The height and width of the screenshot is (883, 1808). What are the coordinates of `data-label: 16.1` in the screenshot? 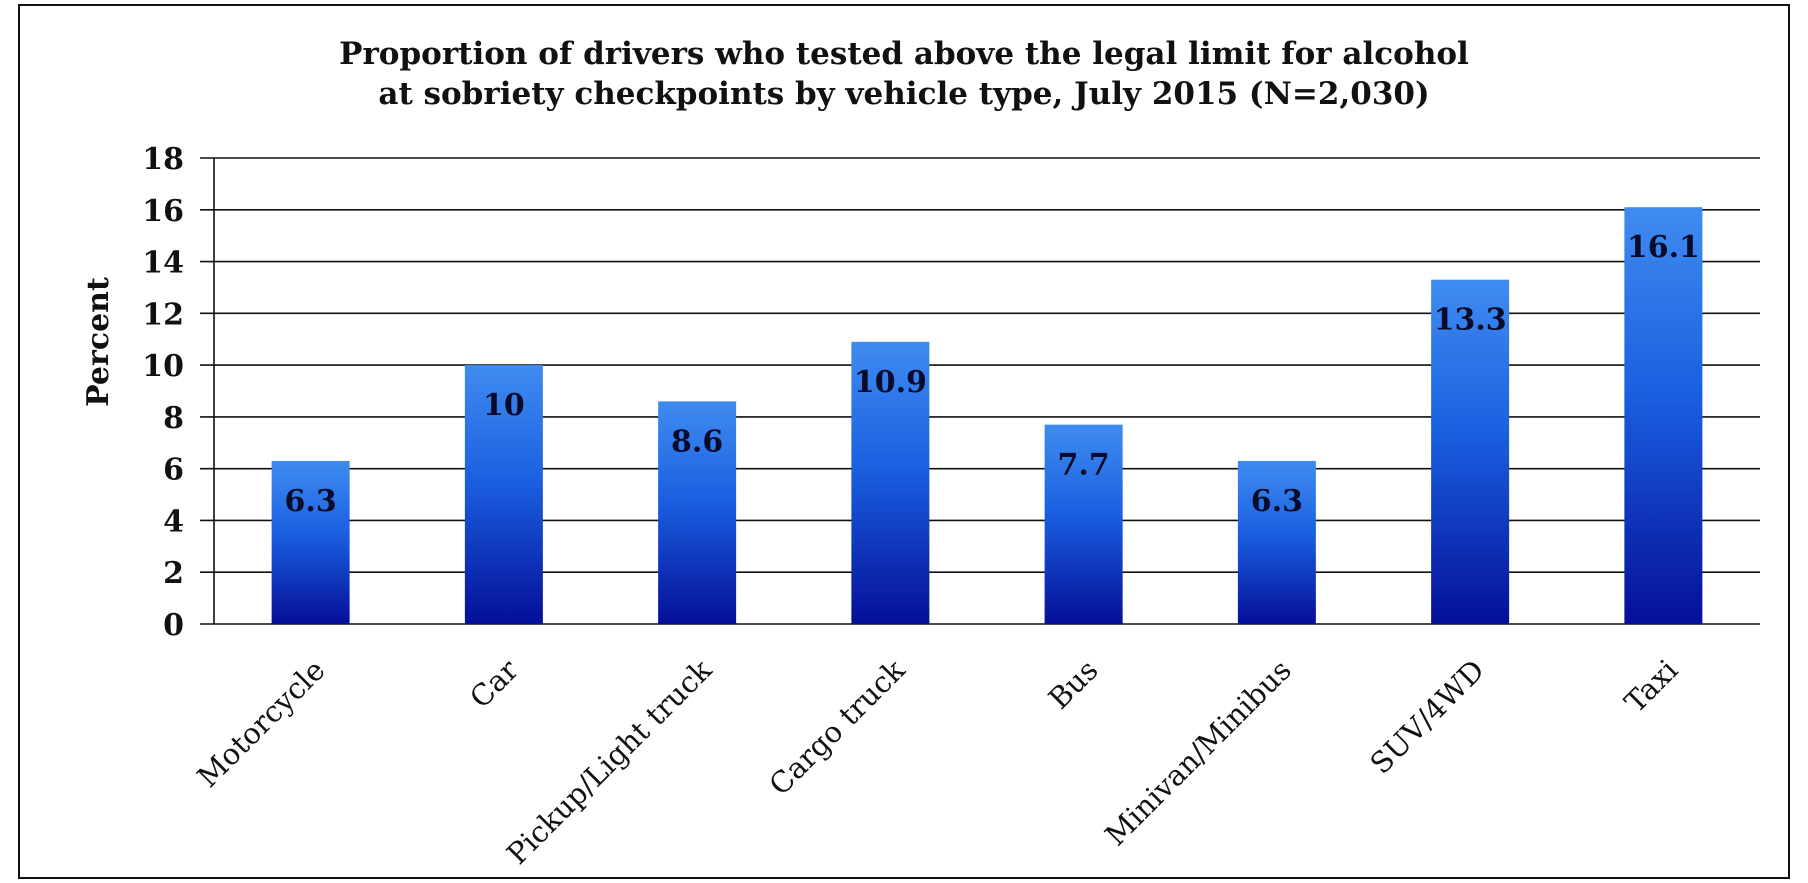 It's located at (1663, 247).